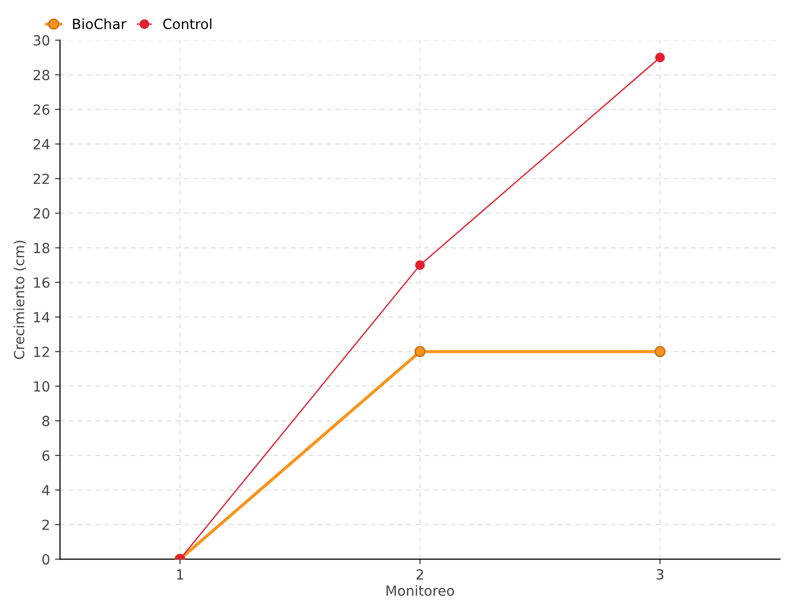 The width and height of the screenshot is (800, 600). What do you see at coordinates (42, 109) in the screenshot?
I see `y-tick-label: 26` at bounding box center [42, 109].